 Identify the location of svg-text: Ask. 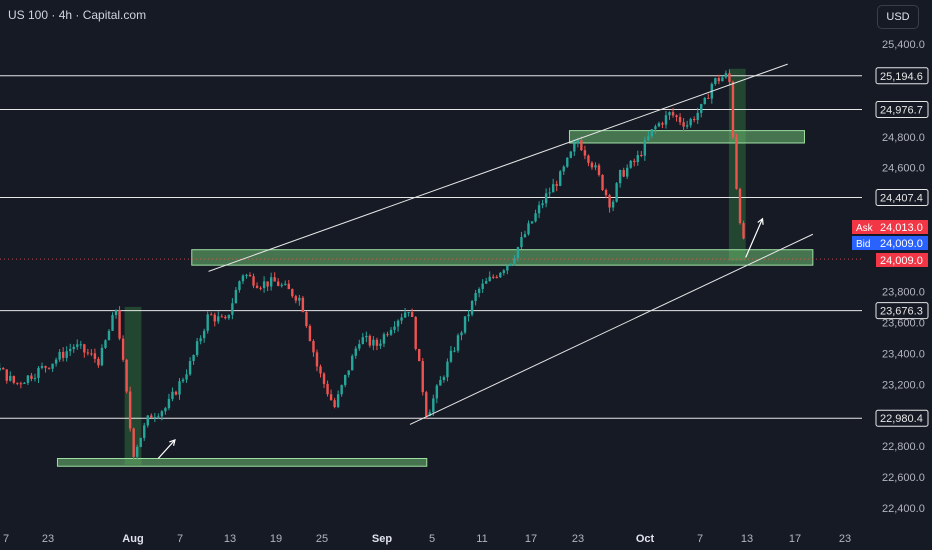
(865, 228).